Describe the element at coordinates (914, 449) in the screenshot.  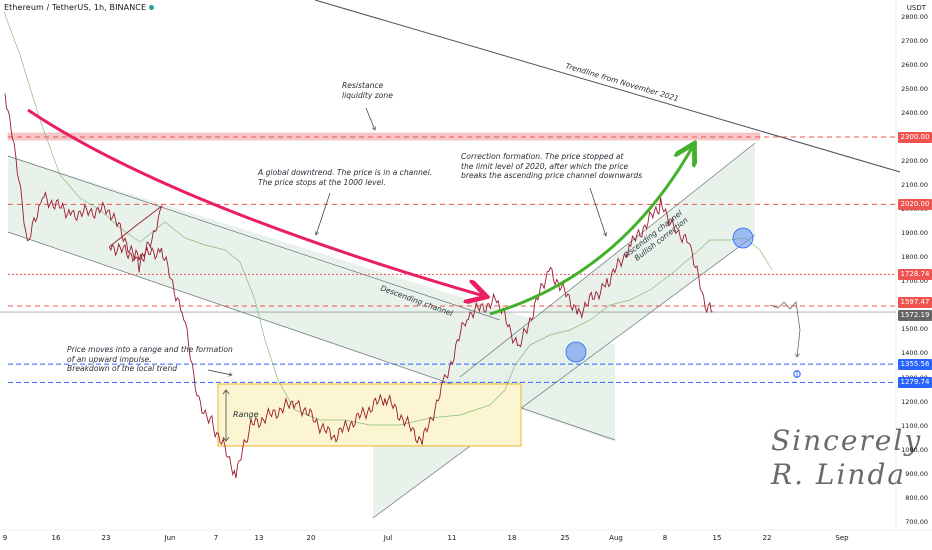
I see `price-axis-tick: 1000.00` at that location.